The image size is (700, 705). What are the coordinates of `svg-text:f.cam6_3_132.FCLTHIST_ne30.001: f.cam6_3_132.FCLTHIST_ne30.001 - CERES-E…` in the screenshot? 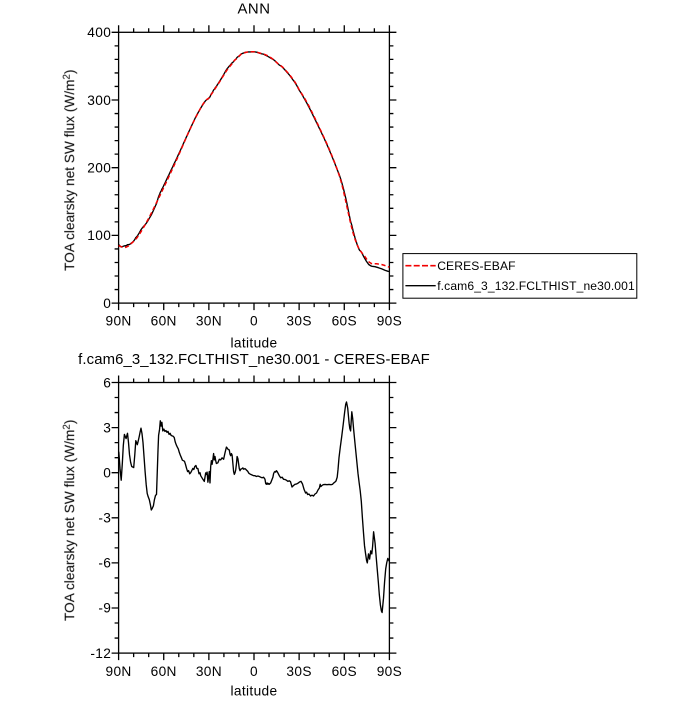 It's located at (254, 360).